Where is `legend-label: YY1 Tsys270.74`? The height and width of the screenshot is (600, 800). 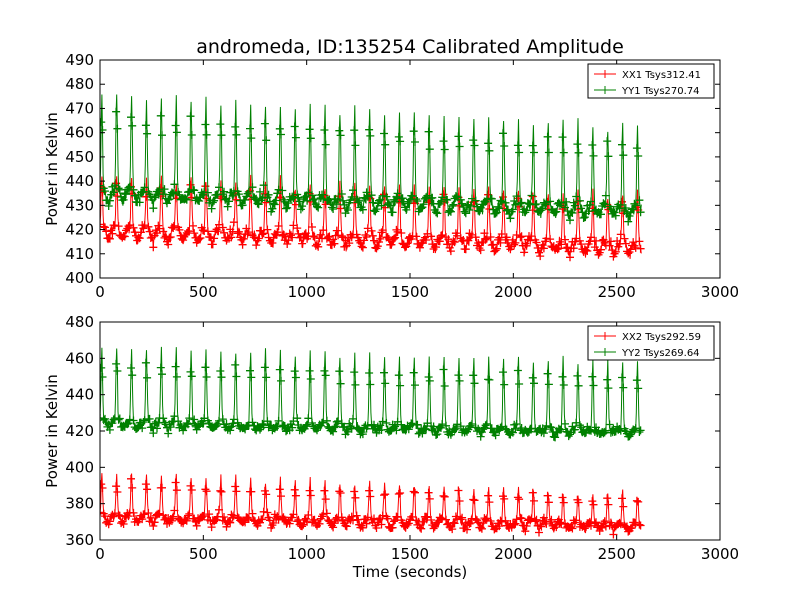
legend-label: YY1 Tsys270.74 is located at coordinates (660, 91).